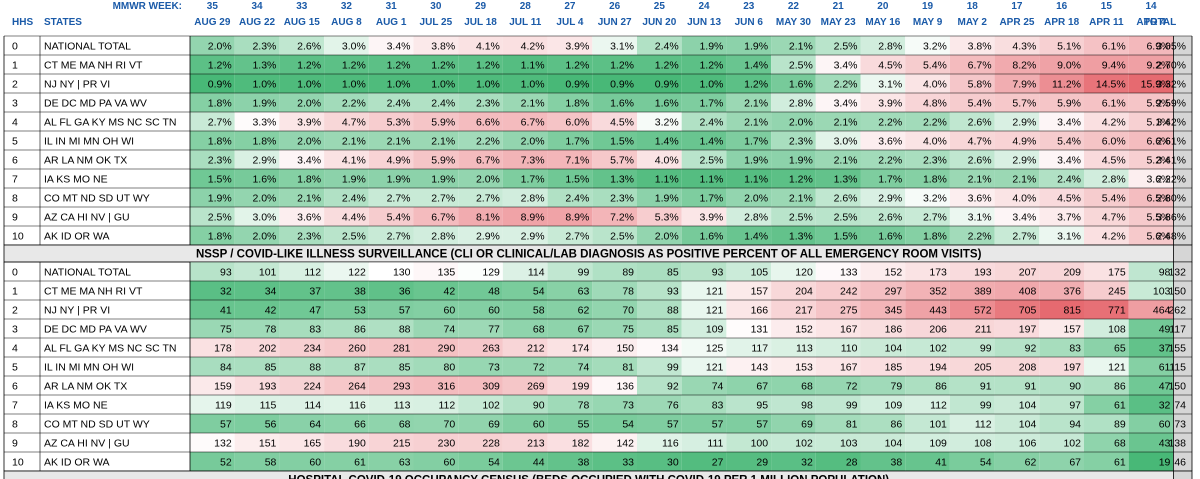 Image resolution: width=1200 pixels, height=479 pixels. Describe the element at coordinates (756, 218) in the screenshot. I see `cell-value: 2.8%` at that location.